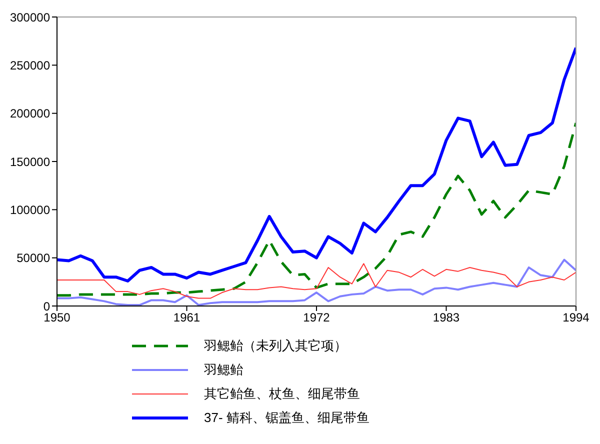  I want to click on legend-label: 其它鲐鱼、杖鱼、细尾带鱼, so click(282, 394).